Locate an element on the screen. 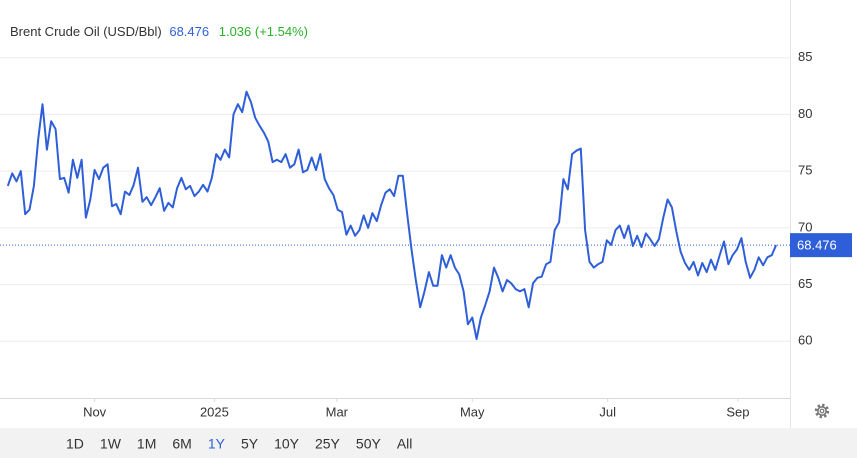  range-button: 10Y is located at coordinates (287, 444).